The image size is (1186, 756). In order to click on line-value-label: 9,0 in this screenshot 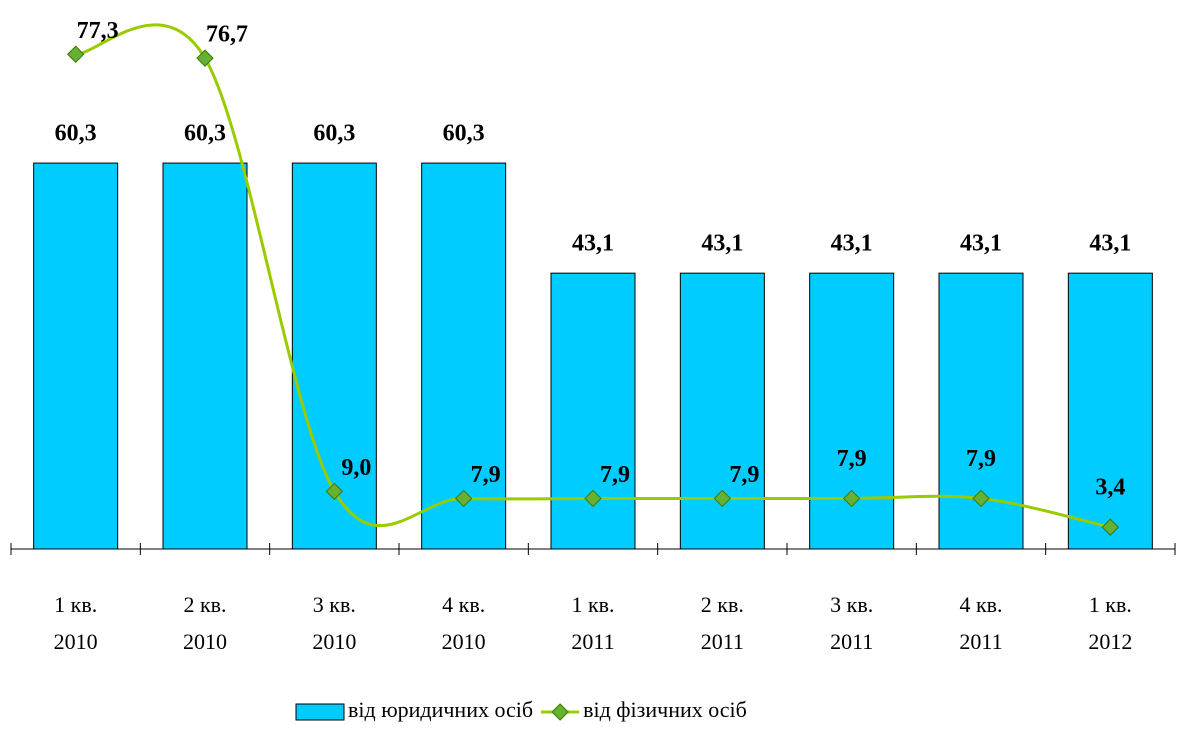, I will do `click(356, 468)`.